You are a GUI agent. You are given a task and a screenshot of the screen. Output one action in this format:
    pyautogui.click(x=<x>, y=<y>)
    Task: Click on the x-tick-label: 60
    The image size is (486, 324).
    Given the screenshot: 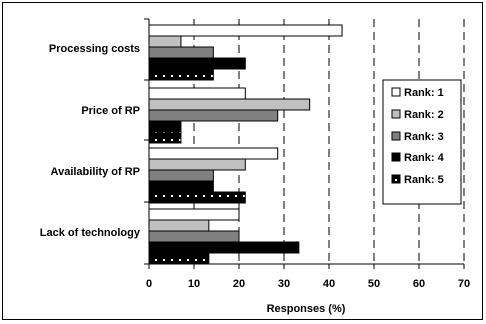 What is the action you would take?
    pyautogui.click(x=419, y=284)
    